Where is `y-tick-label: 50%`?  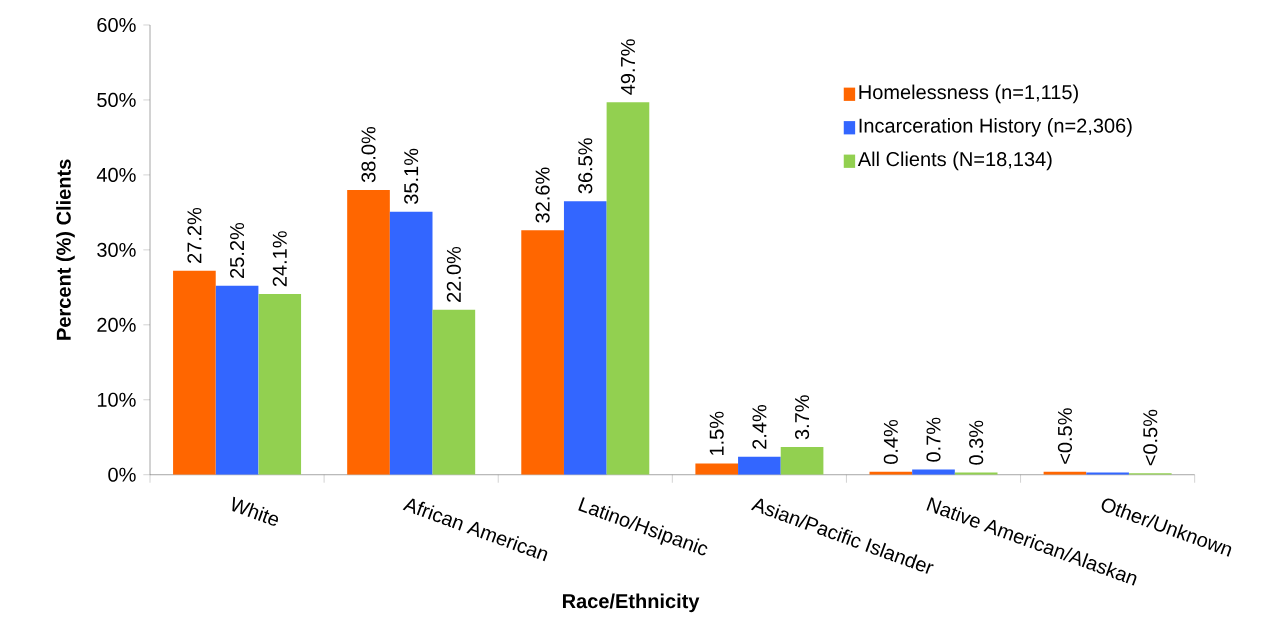
y-tick-label: 50% is located at coordinates (116, 100).